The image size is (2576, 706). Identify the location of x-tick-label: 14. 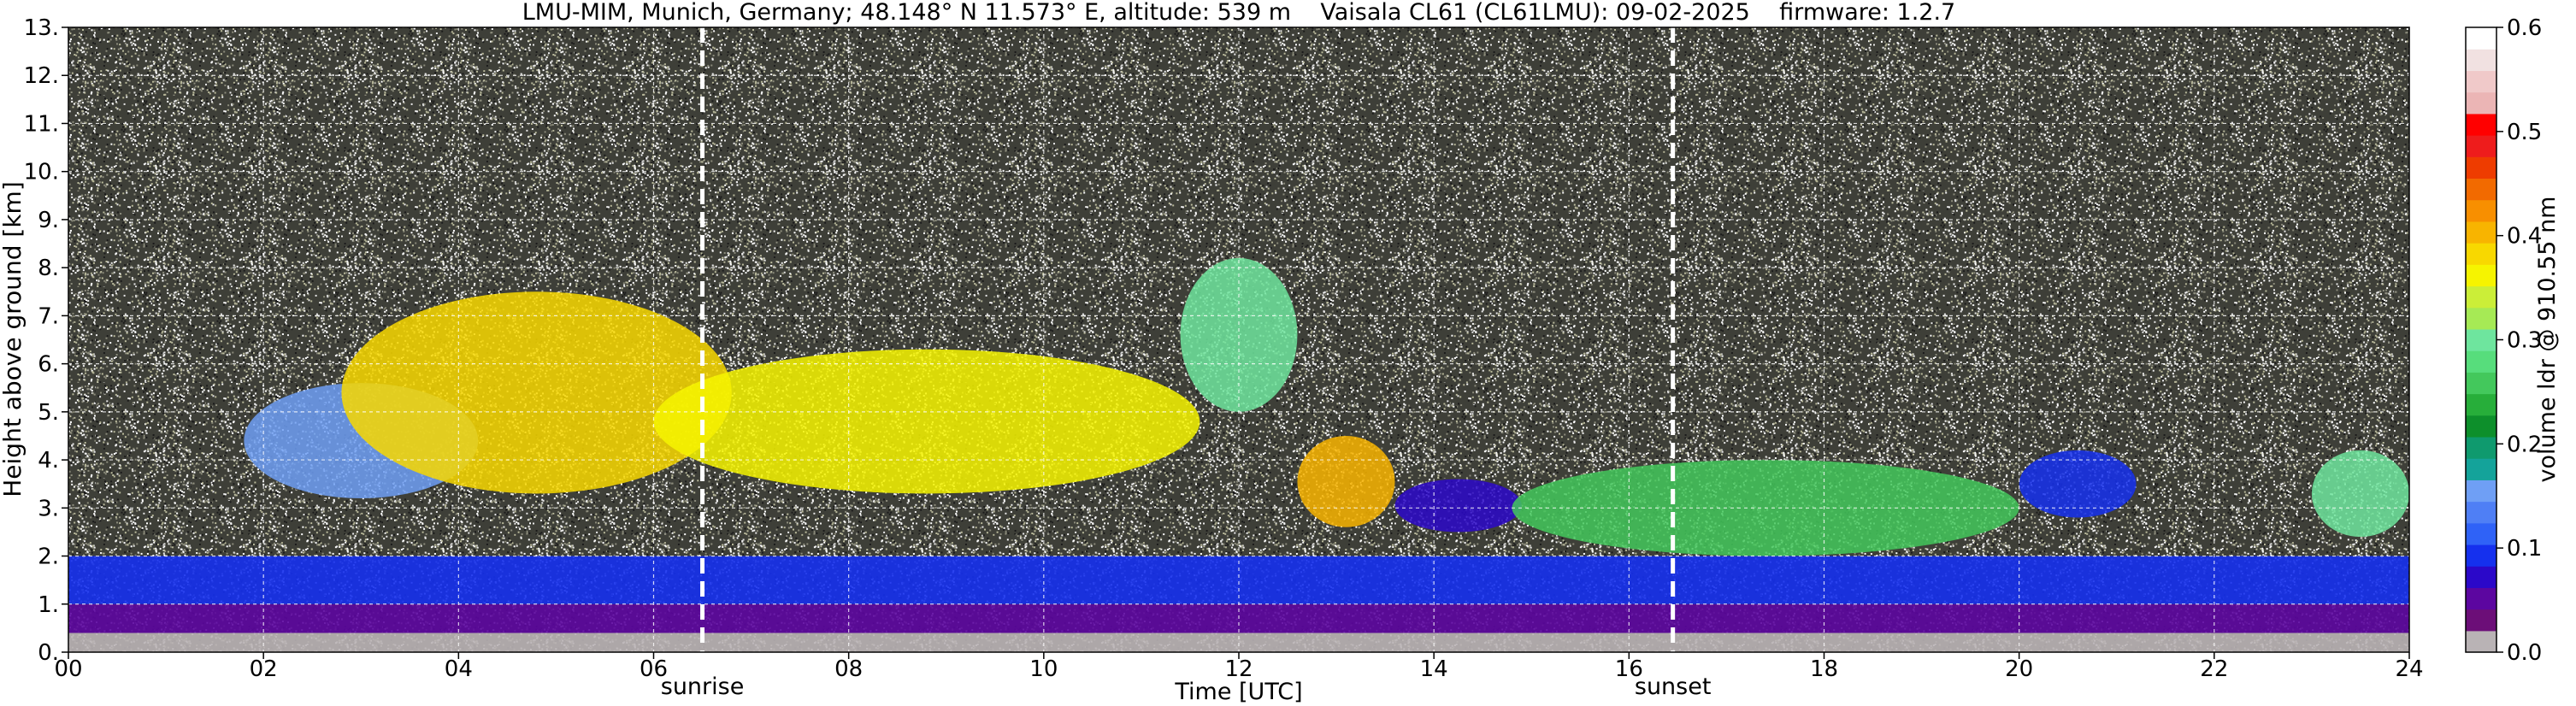
(1434, 669).